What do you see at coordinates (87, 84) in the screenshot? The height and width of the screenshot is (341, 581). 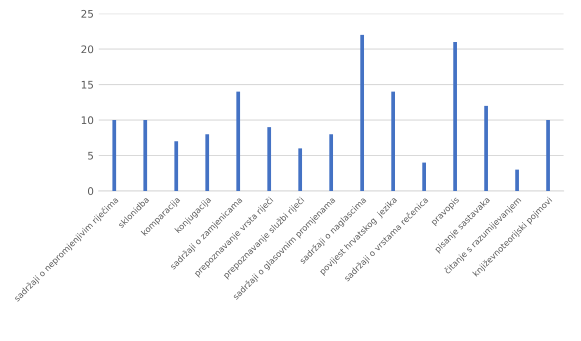 I see `y-tick-label: 15` at bounding box center [87, 84].